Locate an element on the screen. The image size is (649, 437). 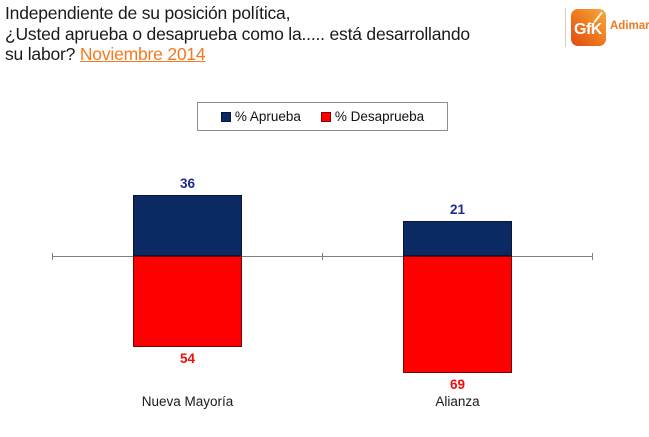
bar-alianza-desaprueba is located at coordinates (457, 314).